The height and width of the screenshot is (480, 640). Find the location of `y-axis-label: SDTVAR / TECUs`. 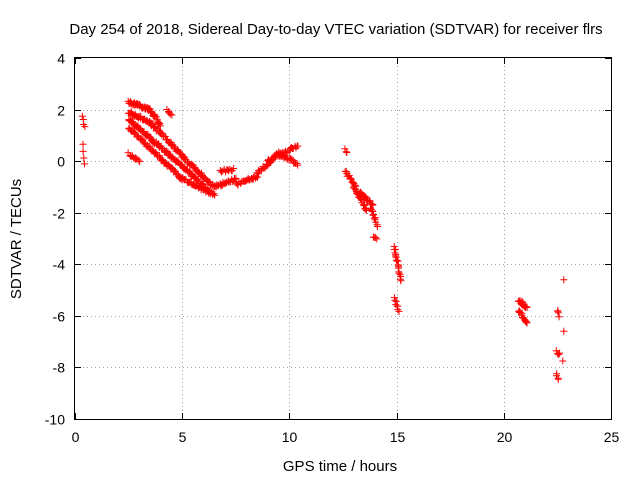

y-axis-label: SDTVAR / TECUs is located at coordinates (16, 239).